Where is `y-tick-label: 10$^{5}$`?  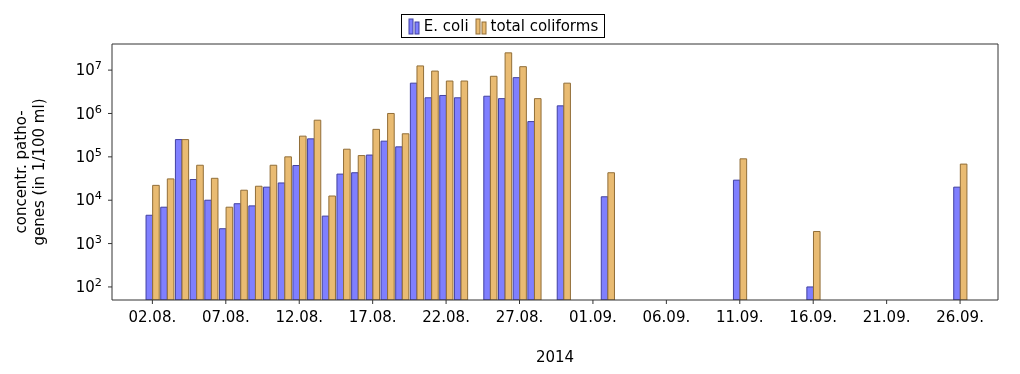 y-tick-label: 10$^{5}$ is located at coordinates (88, 156).